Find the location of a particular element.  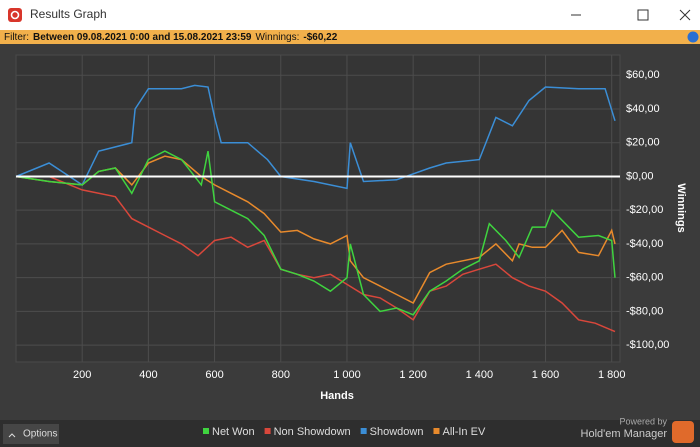

powered-by: Powered by is located at coordinates (643, 421).